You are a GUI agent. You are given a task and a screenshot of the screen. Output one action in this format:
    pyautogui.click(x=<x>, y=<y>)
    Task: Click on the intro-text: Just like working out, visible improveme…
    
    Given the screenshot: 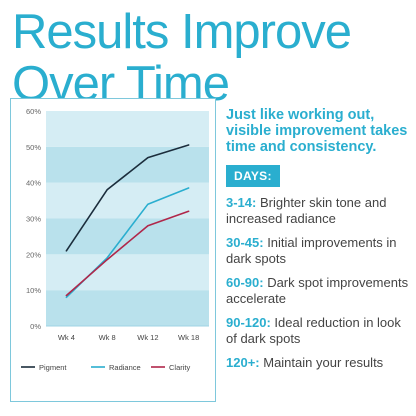 What is the action you would take?
    pyautogui.click(x=317, y=131)
    